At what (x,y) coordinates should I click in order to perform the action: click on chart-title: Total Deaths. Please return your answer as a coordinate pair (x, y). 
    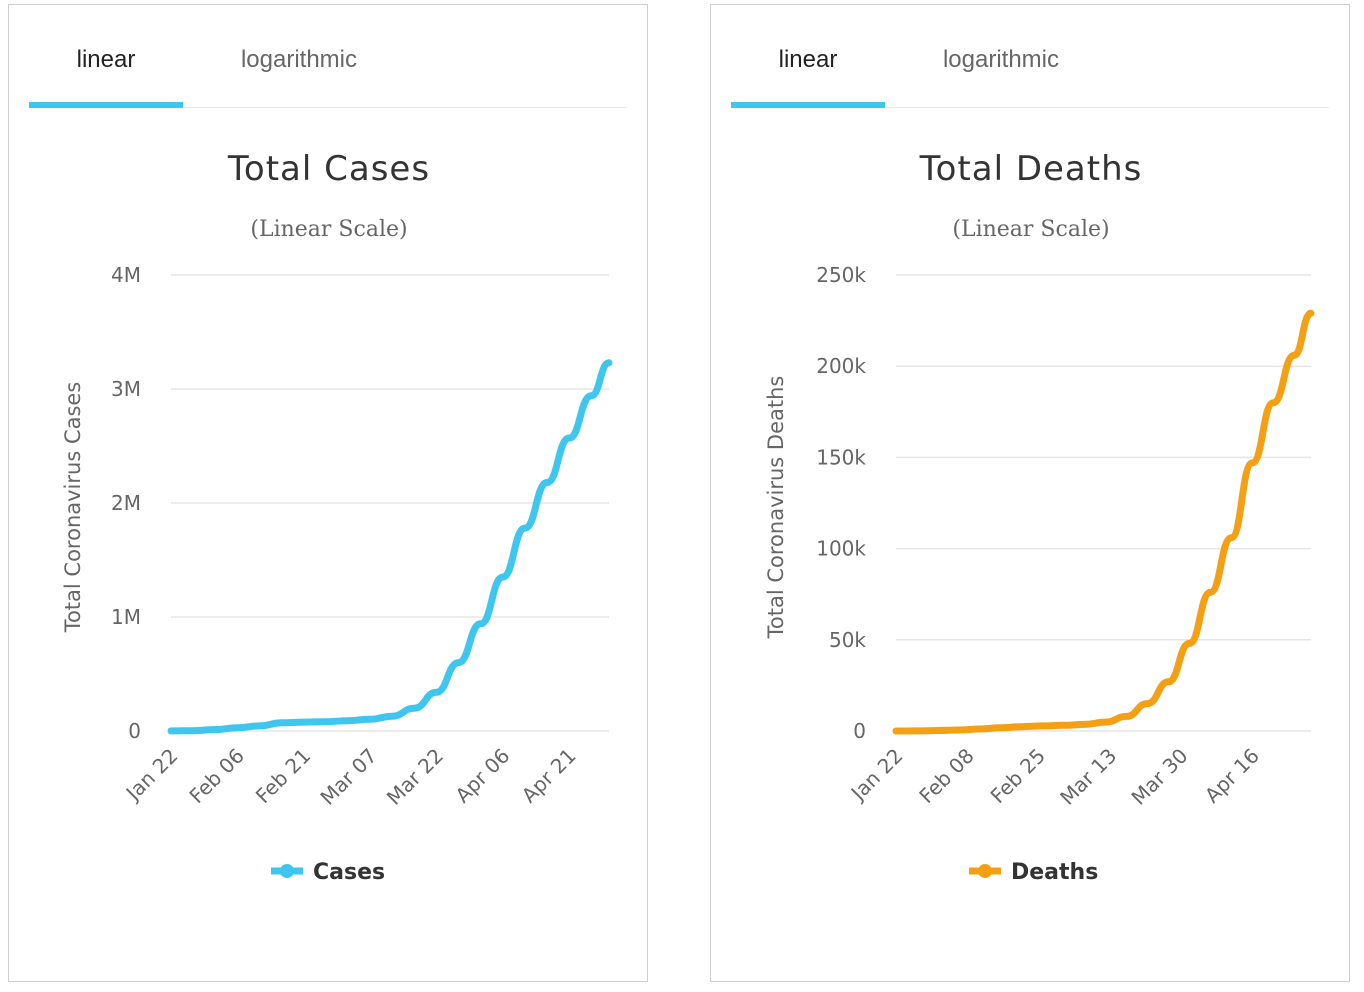
    Looking at the image, I should click on (1031, 169).